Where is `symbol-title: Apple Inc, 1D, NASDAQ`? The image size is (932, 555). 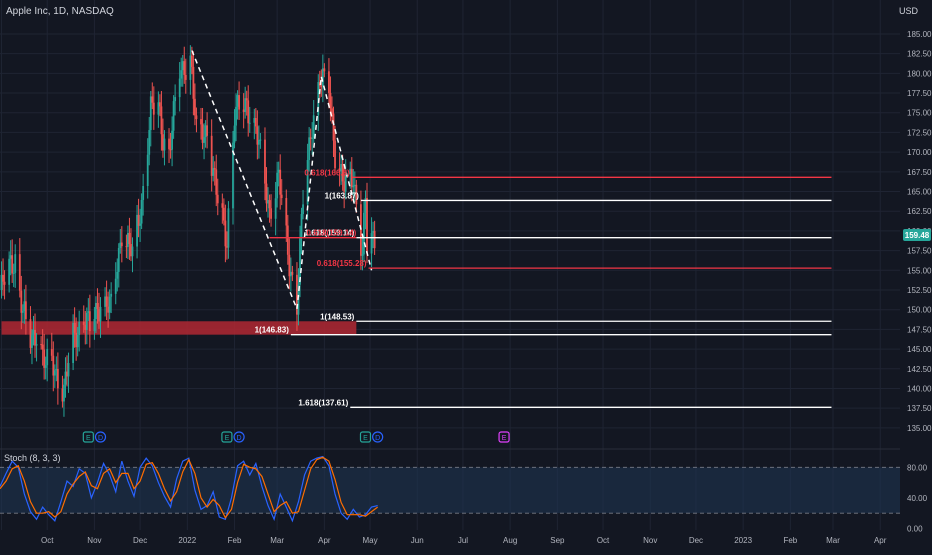 symbol-title: Apple Inc, 1D, NASDAQ is located at coordinates (60, 11).